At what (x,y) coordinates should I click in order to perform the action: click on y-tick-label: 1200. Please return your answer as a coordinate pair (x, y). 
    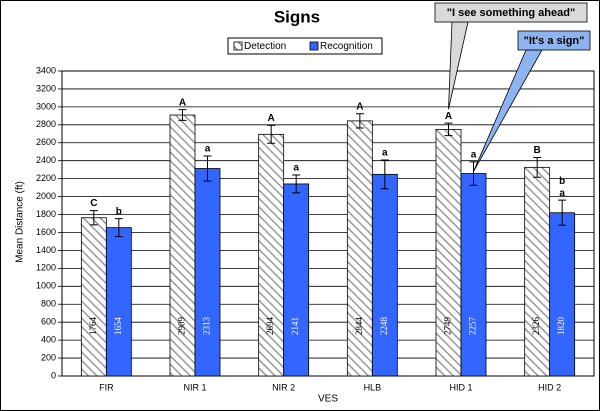
    Looking at the image, I should click on (46, 268).